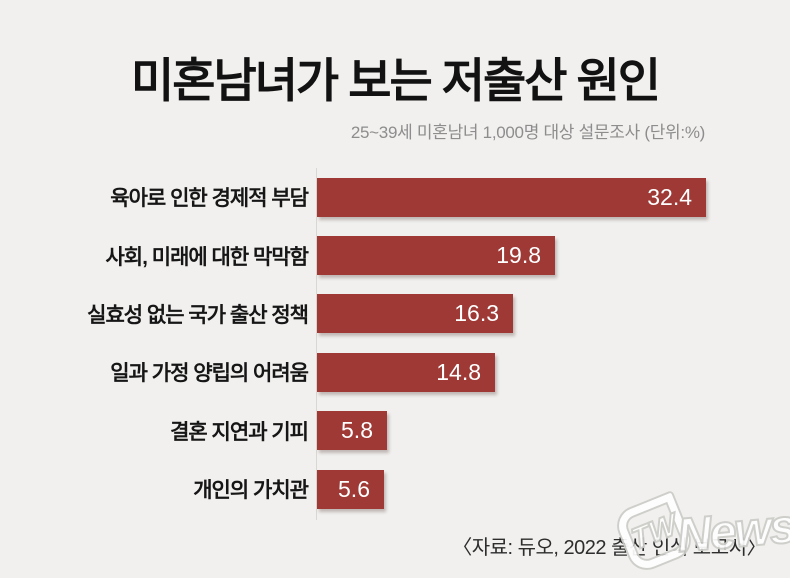 The height and width of the screenshot is (578, 790). I want to click on source-citation: 〈자료: 듀오, 2022 출산 인식 보고서〉, so click(609, 548).